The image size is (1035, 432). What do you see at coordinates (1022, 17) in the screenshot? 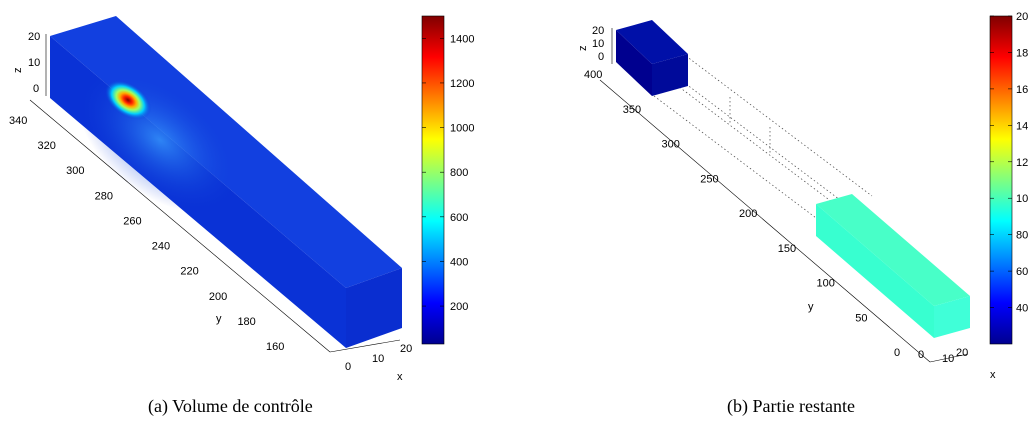
I see `colorbar-tick: 20` at bounding box center [1022, 17].